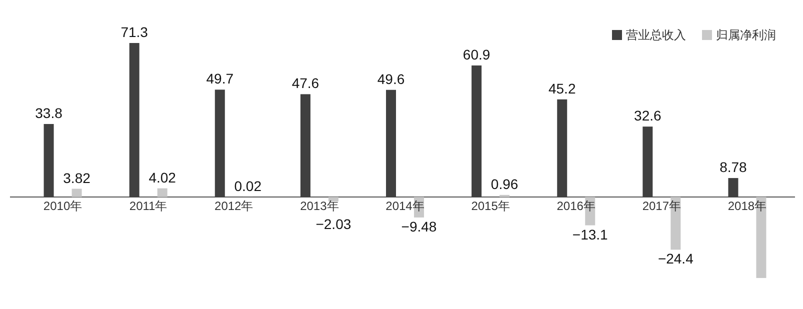 The image size is (803, 309). What do you see at coordinates (576, 206) in the screenshot?
I see `x-tick-label: 2016年` at bounding box center [576, 206].